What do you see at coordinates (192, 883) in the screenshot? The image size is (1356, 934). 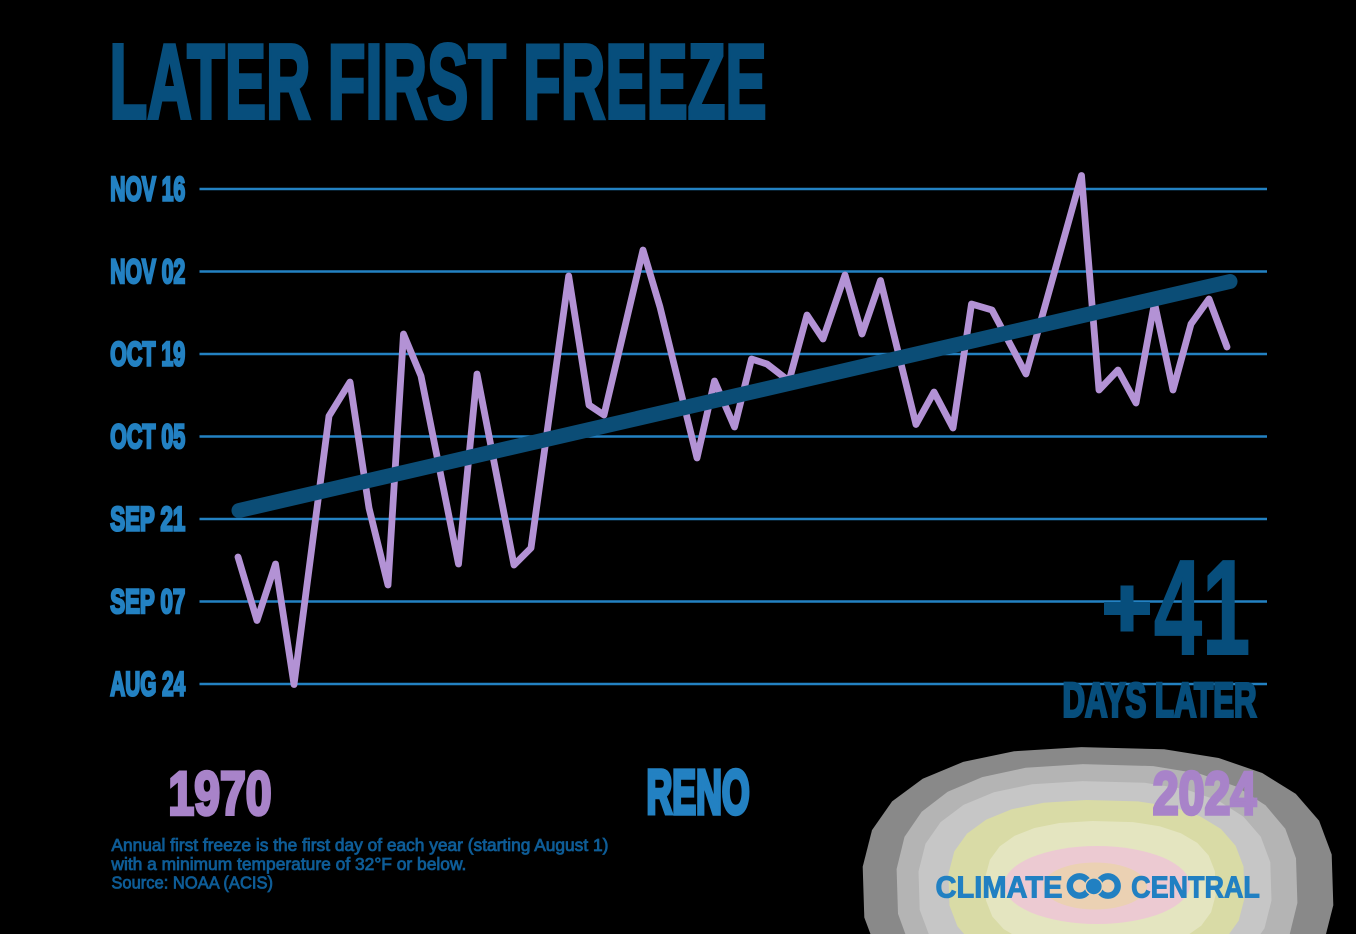 I see `svg-text: Source: NOAA (ACIS)` at bounding box center [192, 883].